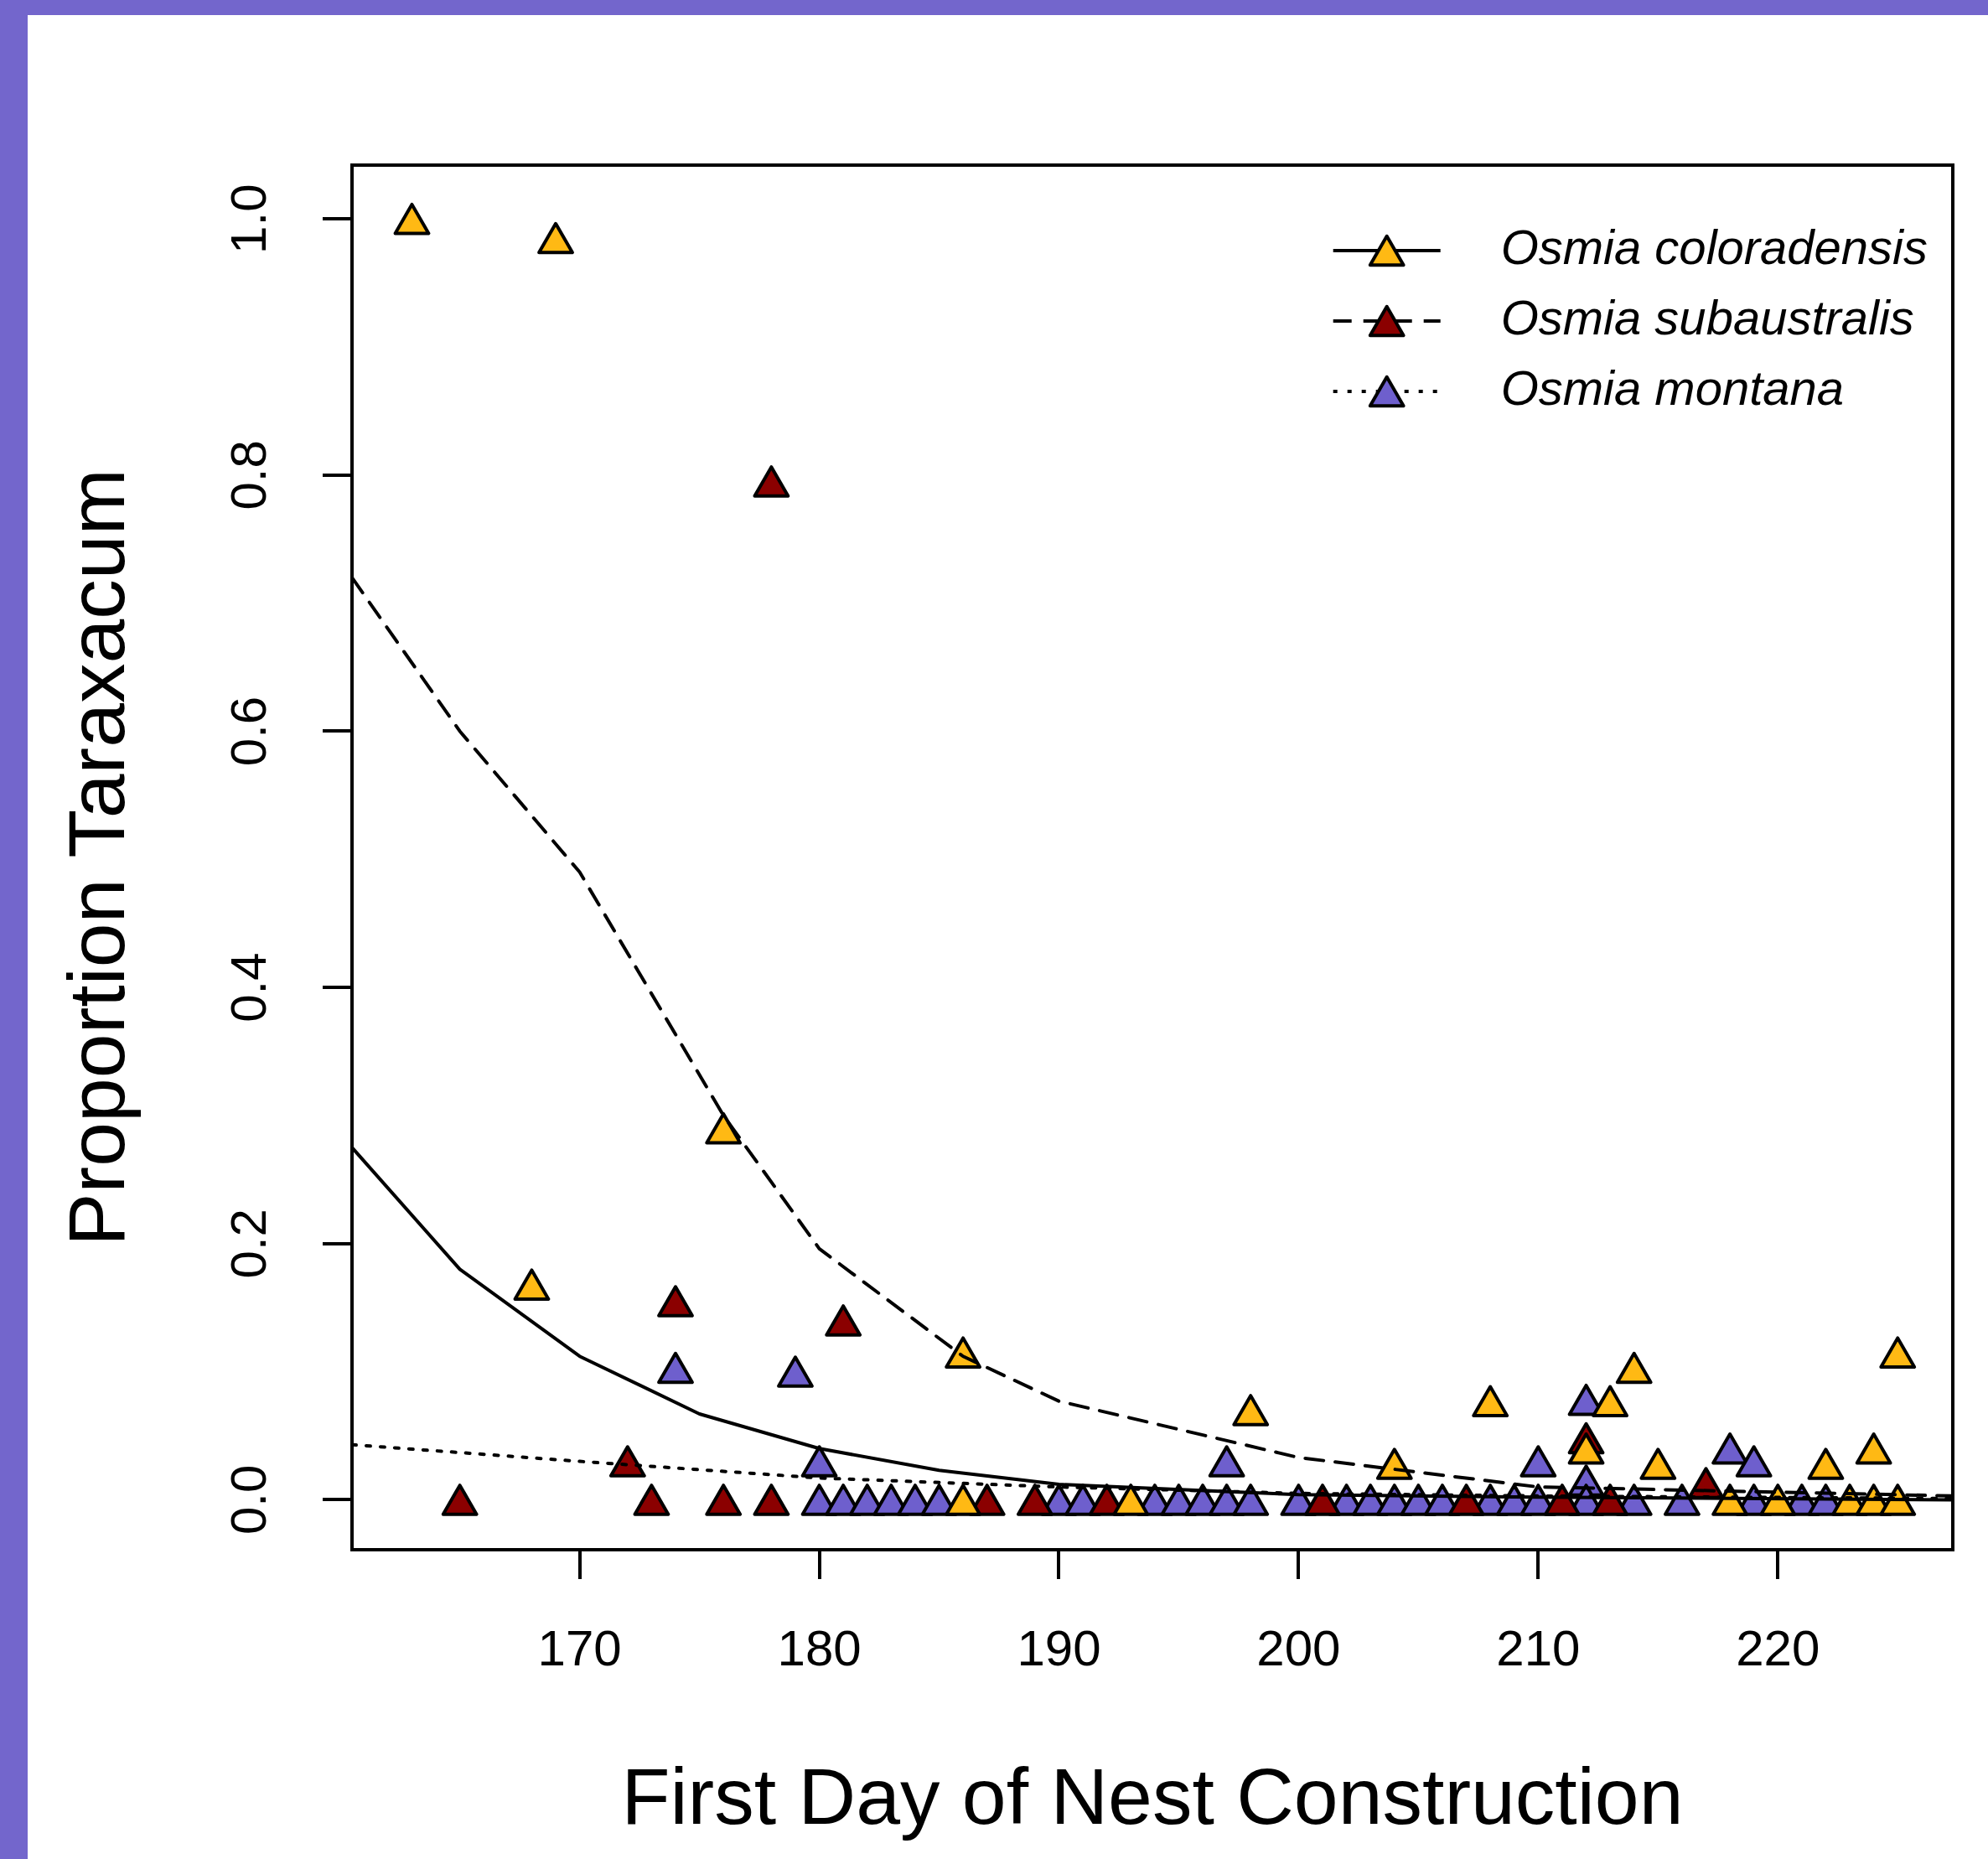  What do you see at coordinates (1538, 1648) in the screenshot?
I see `x-tick-label: 210` at bounding box center [1538, 1648].